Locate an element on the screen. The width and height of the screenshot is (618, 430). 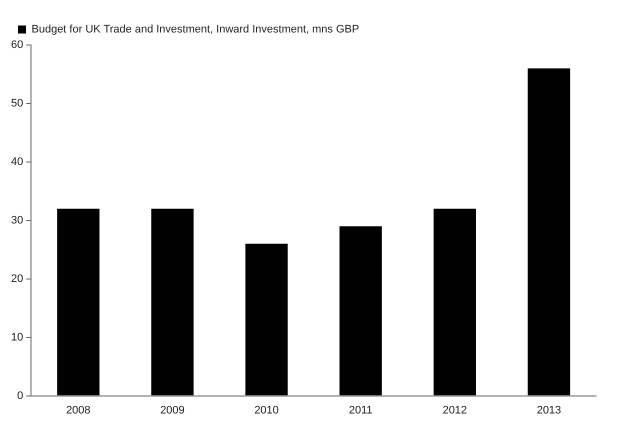
y-tick-label: 50 is located at coordinates (17, 104).